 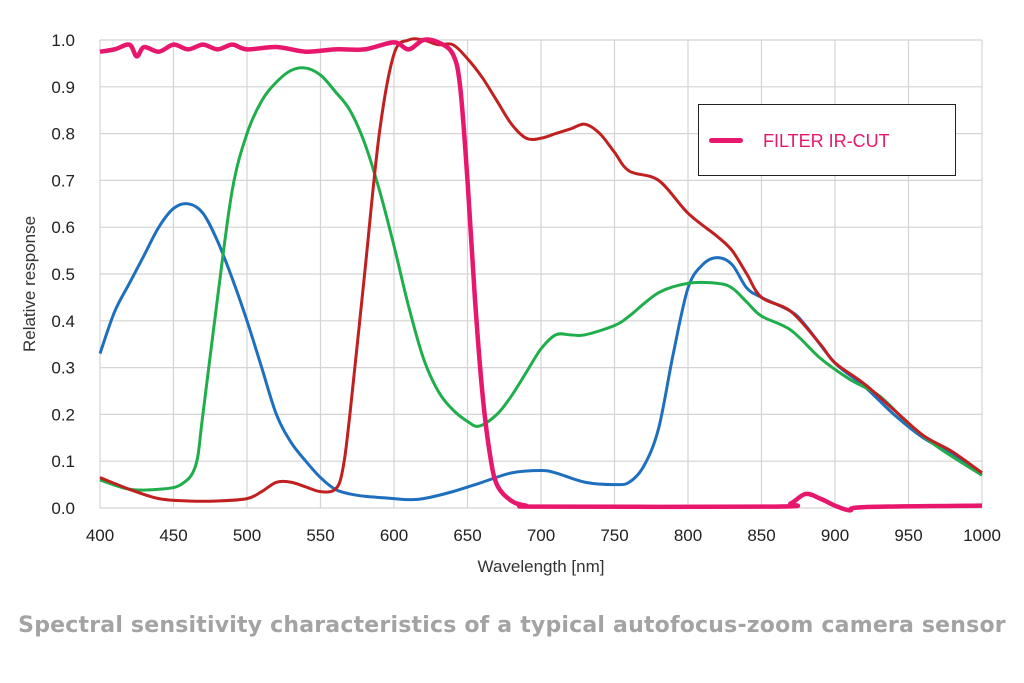 What do you see at coordinates (63, 227) in the screenshot?
I see `y-tick-label: 0.6` at bounding box center [63, 227].